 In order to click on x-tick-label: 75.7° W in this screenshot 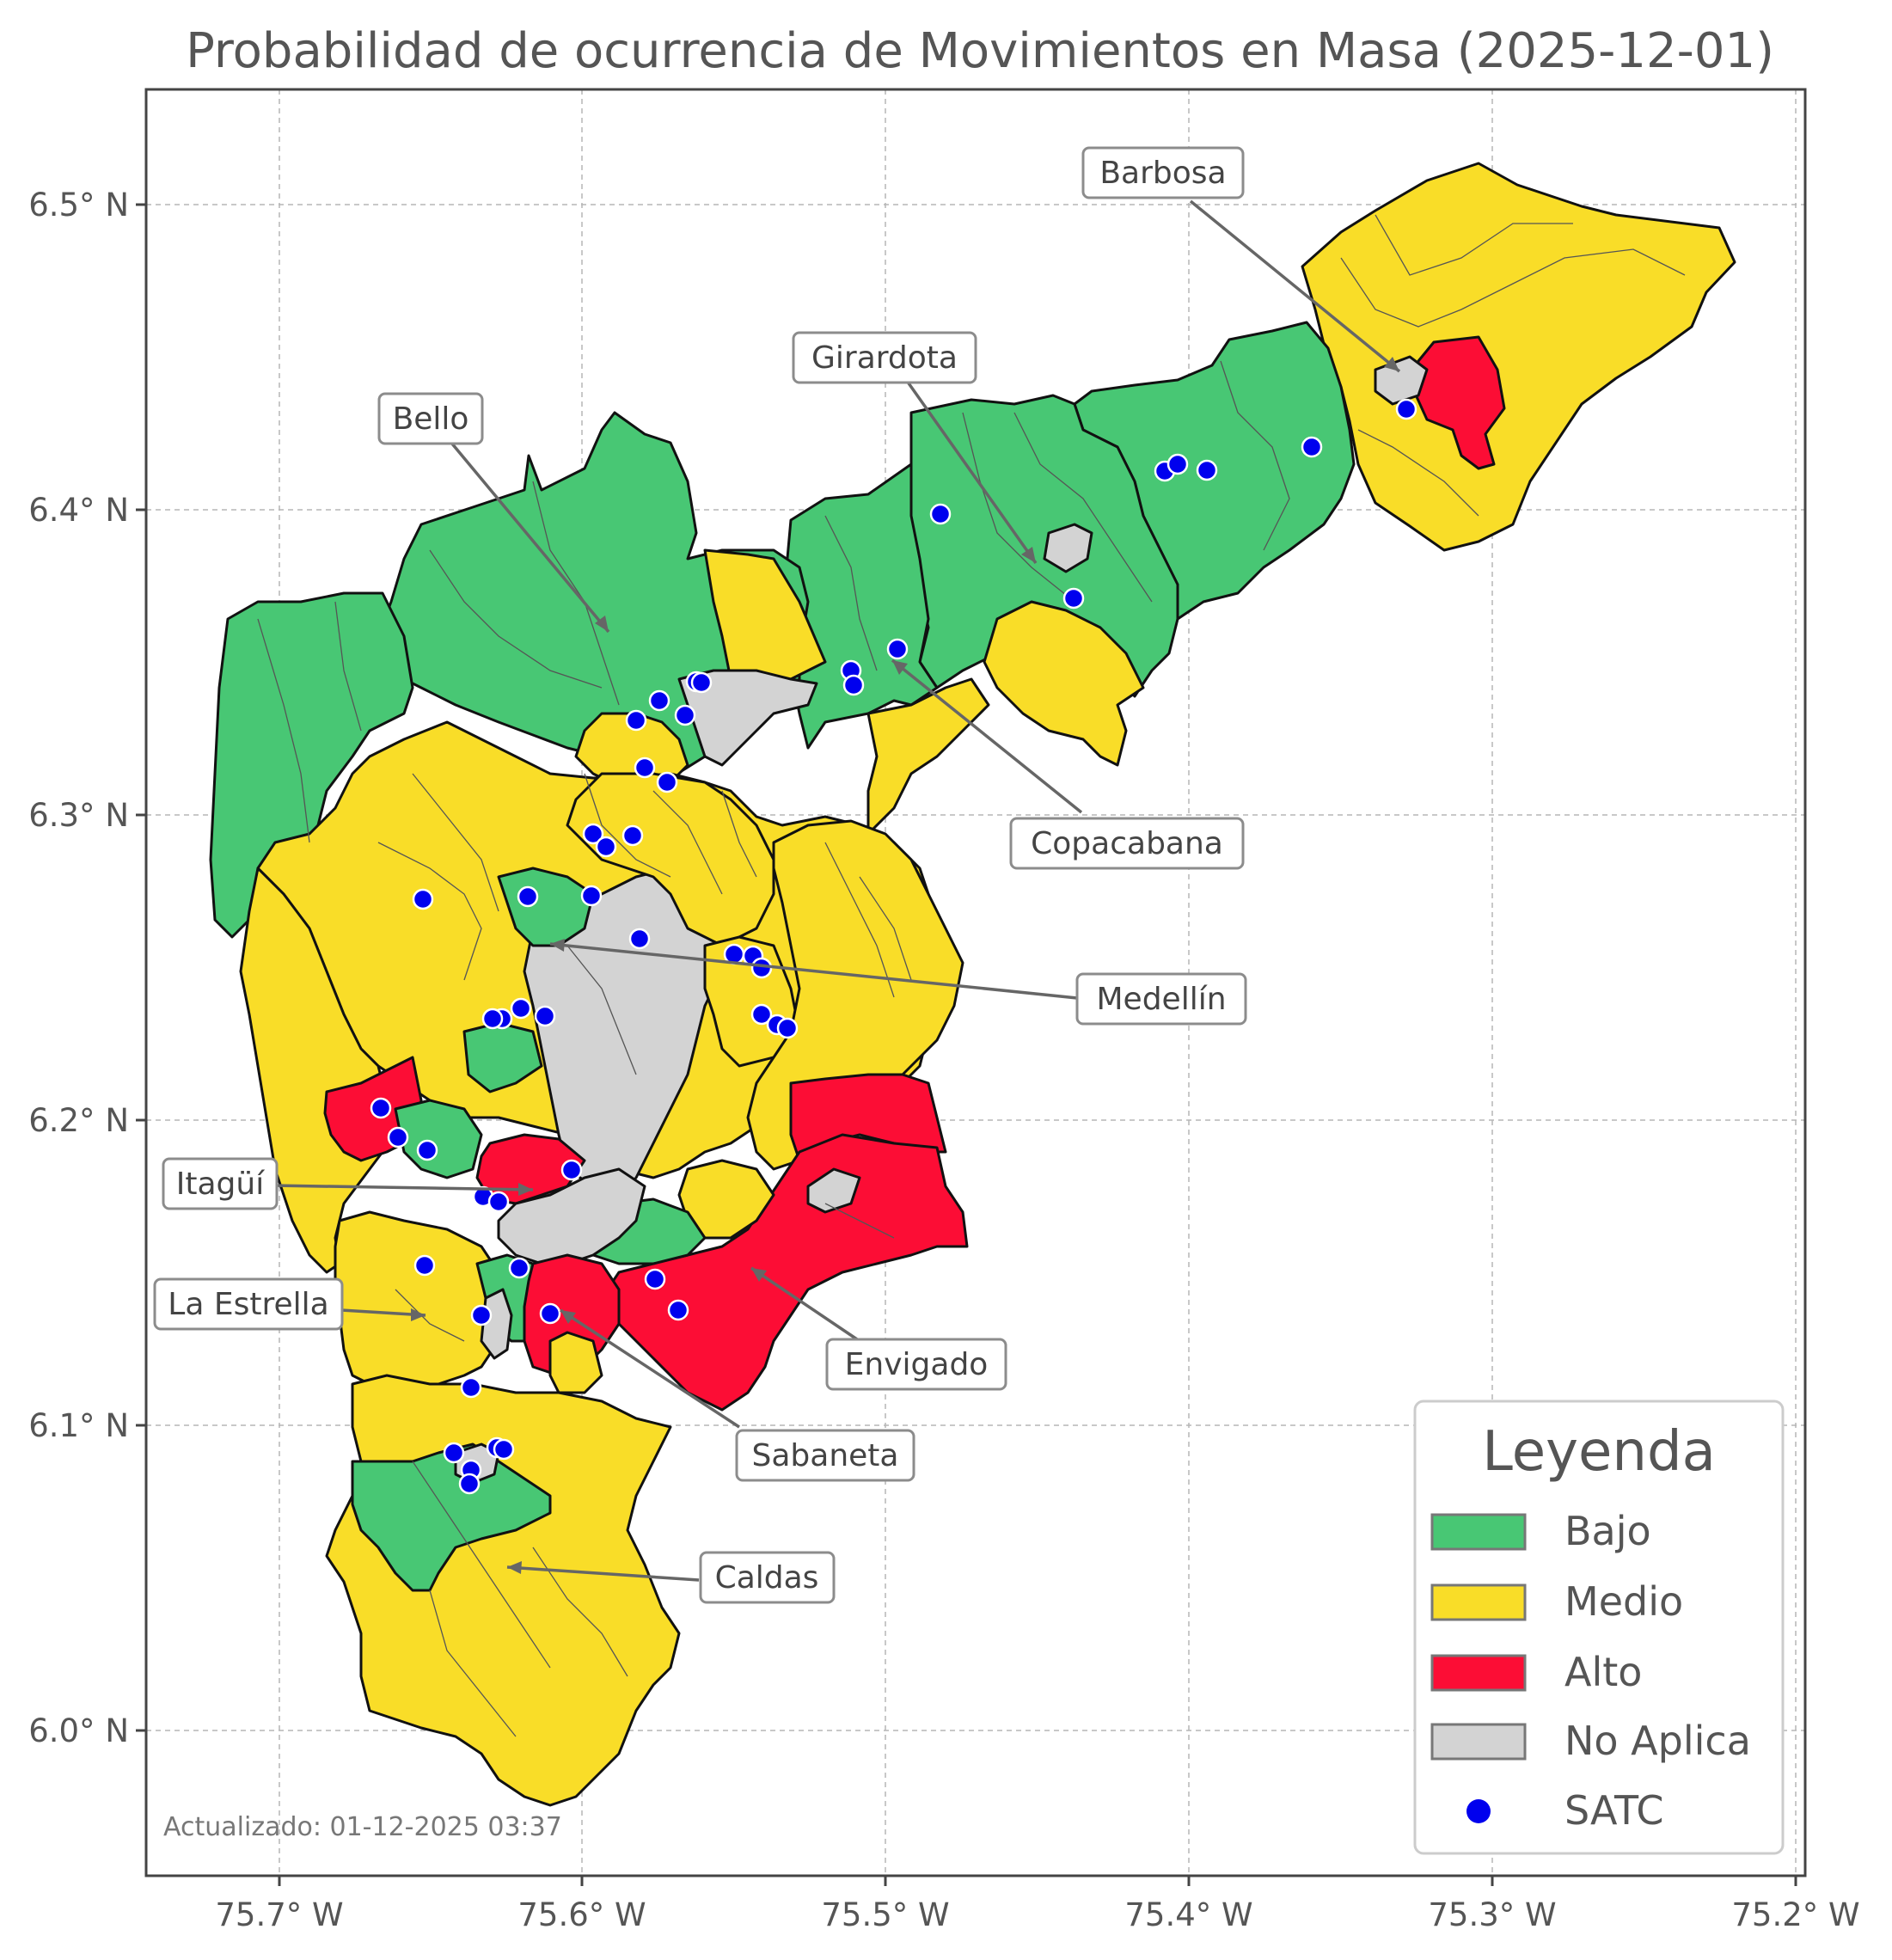, I will do `click(279, 1914)`.